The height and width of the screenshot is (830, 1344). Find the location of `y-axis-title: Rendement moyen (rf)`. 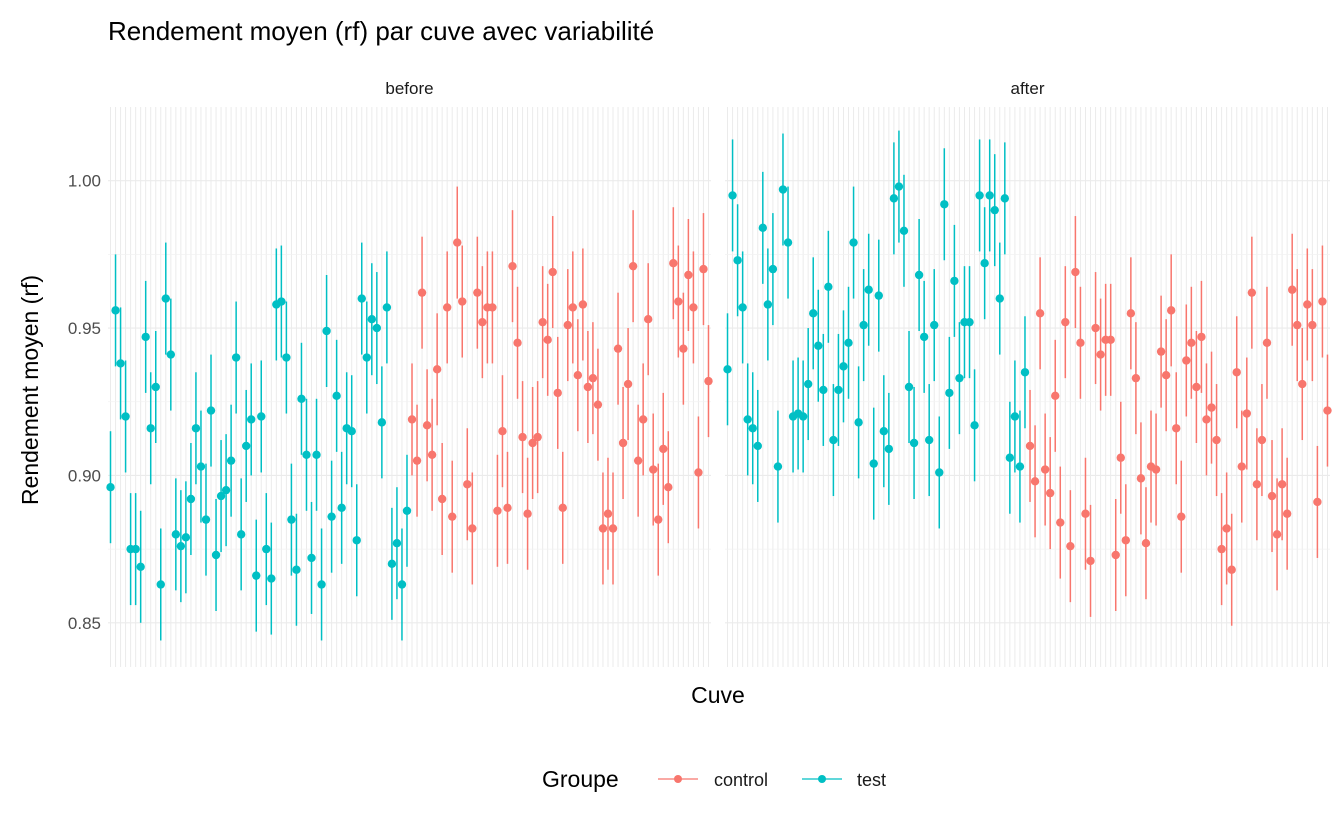

y-axis-title: Rendement moyen (rf) is located at coordinates (30, 390).